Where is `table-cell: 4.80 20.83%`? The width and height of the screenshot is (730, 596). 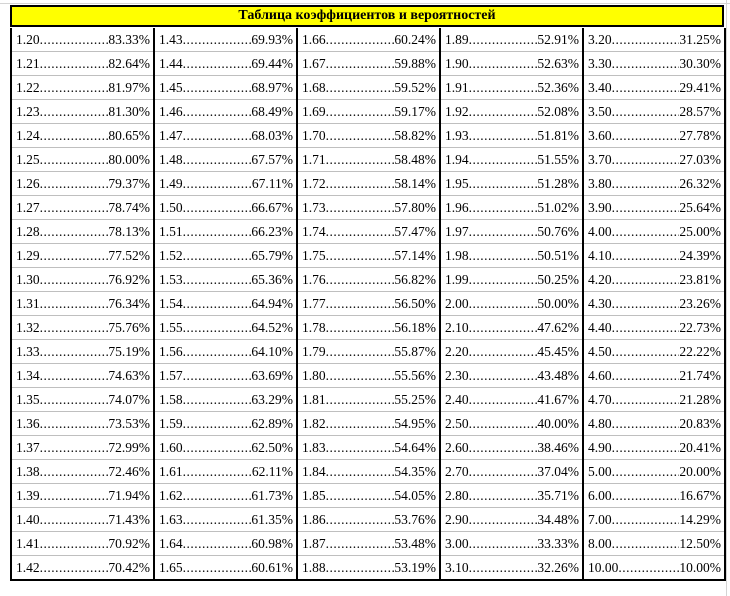 table-cell: 4.80 20.83% is located at coordinates (654, 424).